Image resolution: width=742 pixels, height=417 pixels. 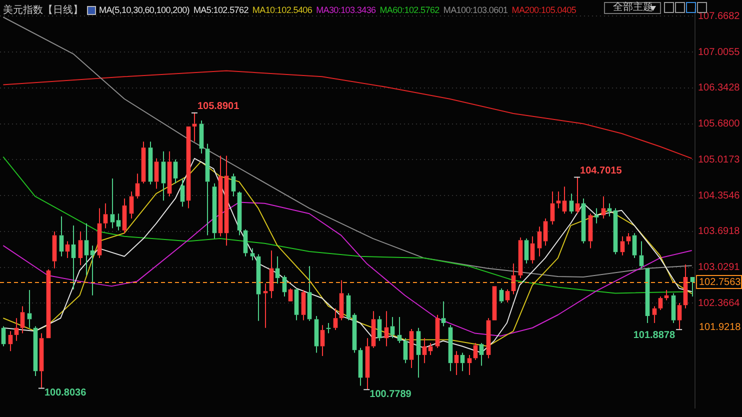 I want to click on chart-title: 美元指数【日线】, so click(x=43, y=10).